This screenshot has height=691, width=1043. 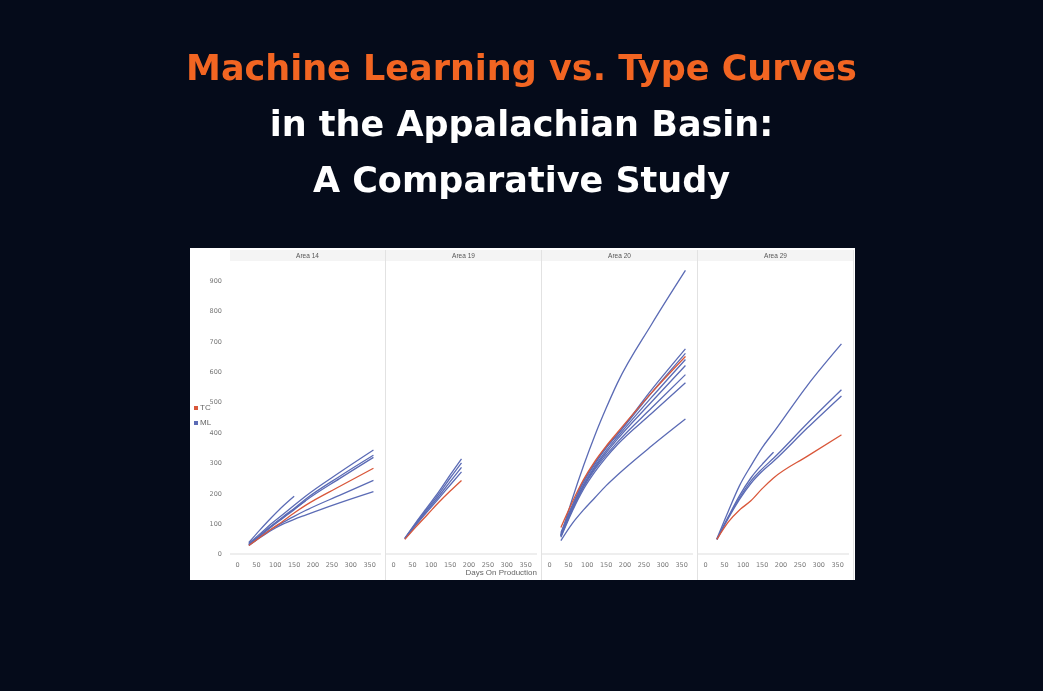 I want to click on text: Machine Learning vs. Type Curves, so click(x=521, y=68).